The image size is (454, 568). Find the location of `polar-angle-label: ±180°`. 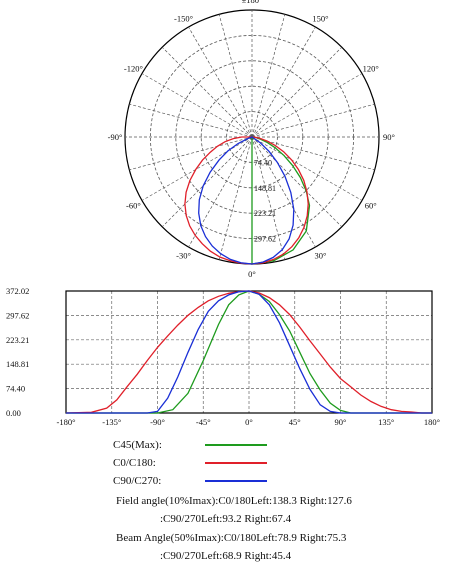

polar-angle-label: ±180° is located at coordinates (252, 2).